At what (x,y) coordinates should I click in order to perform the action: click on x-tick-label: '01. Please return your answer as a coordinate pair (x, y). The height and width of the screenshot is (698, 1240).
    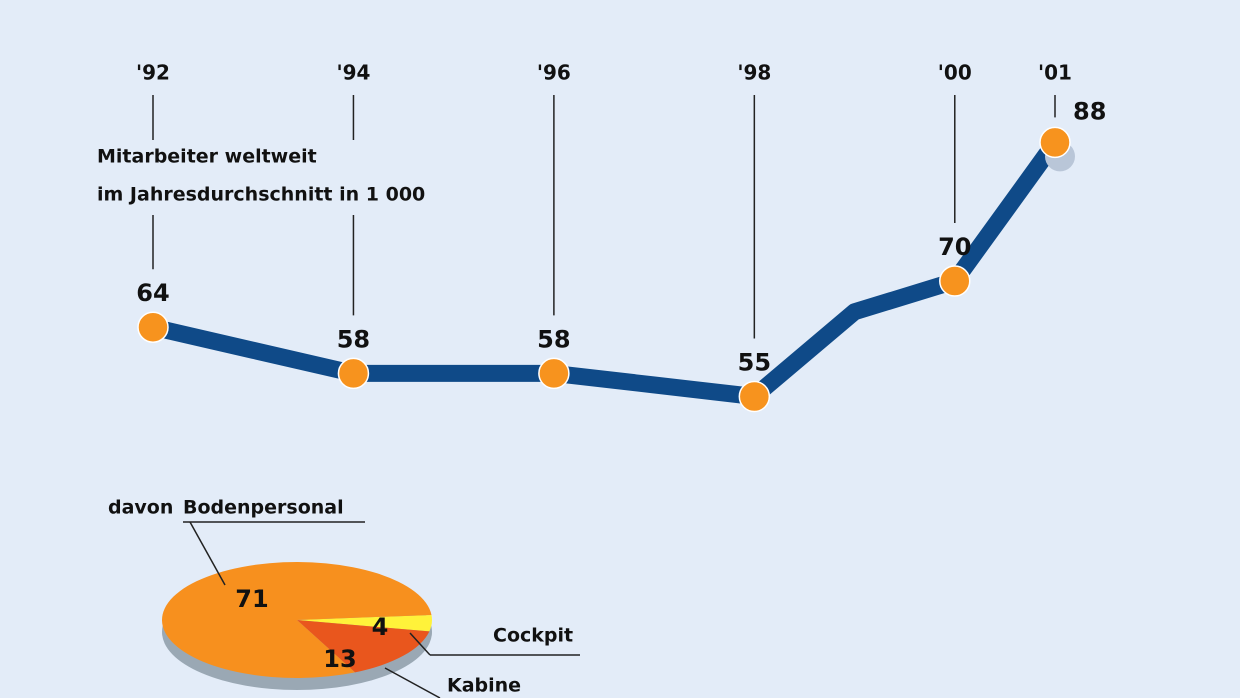
    Looking at the image, I should click on (1055, 73).